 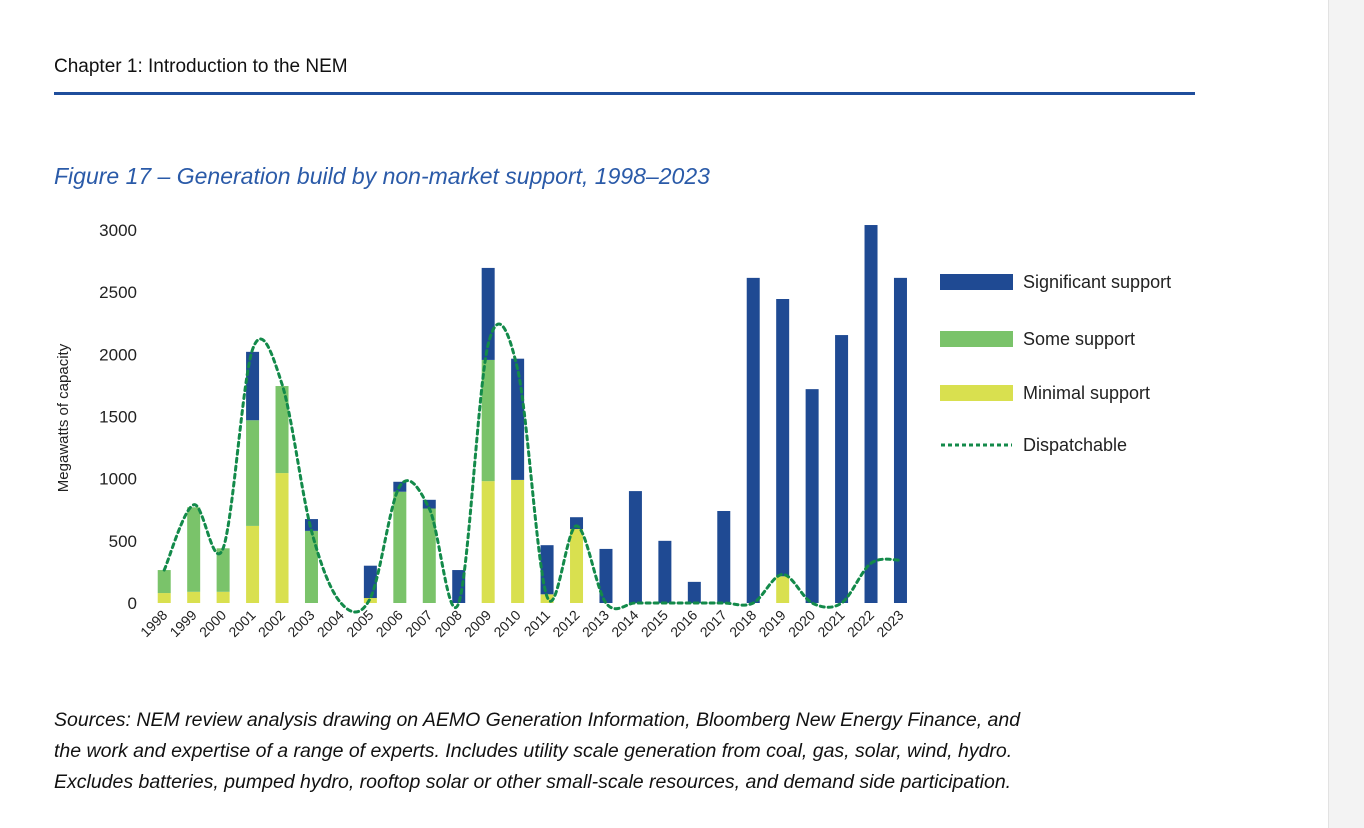 I want to click on bar-some-support-2006, so click(x=400, y=547).